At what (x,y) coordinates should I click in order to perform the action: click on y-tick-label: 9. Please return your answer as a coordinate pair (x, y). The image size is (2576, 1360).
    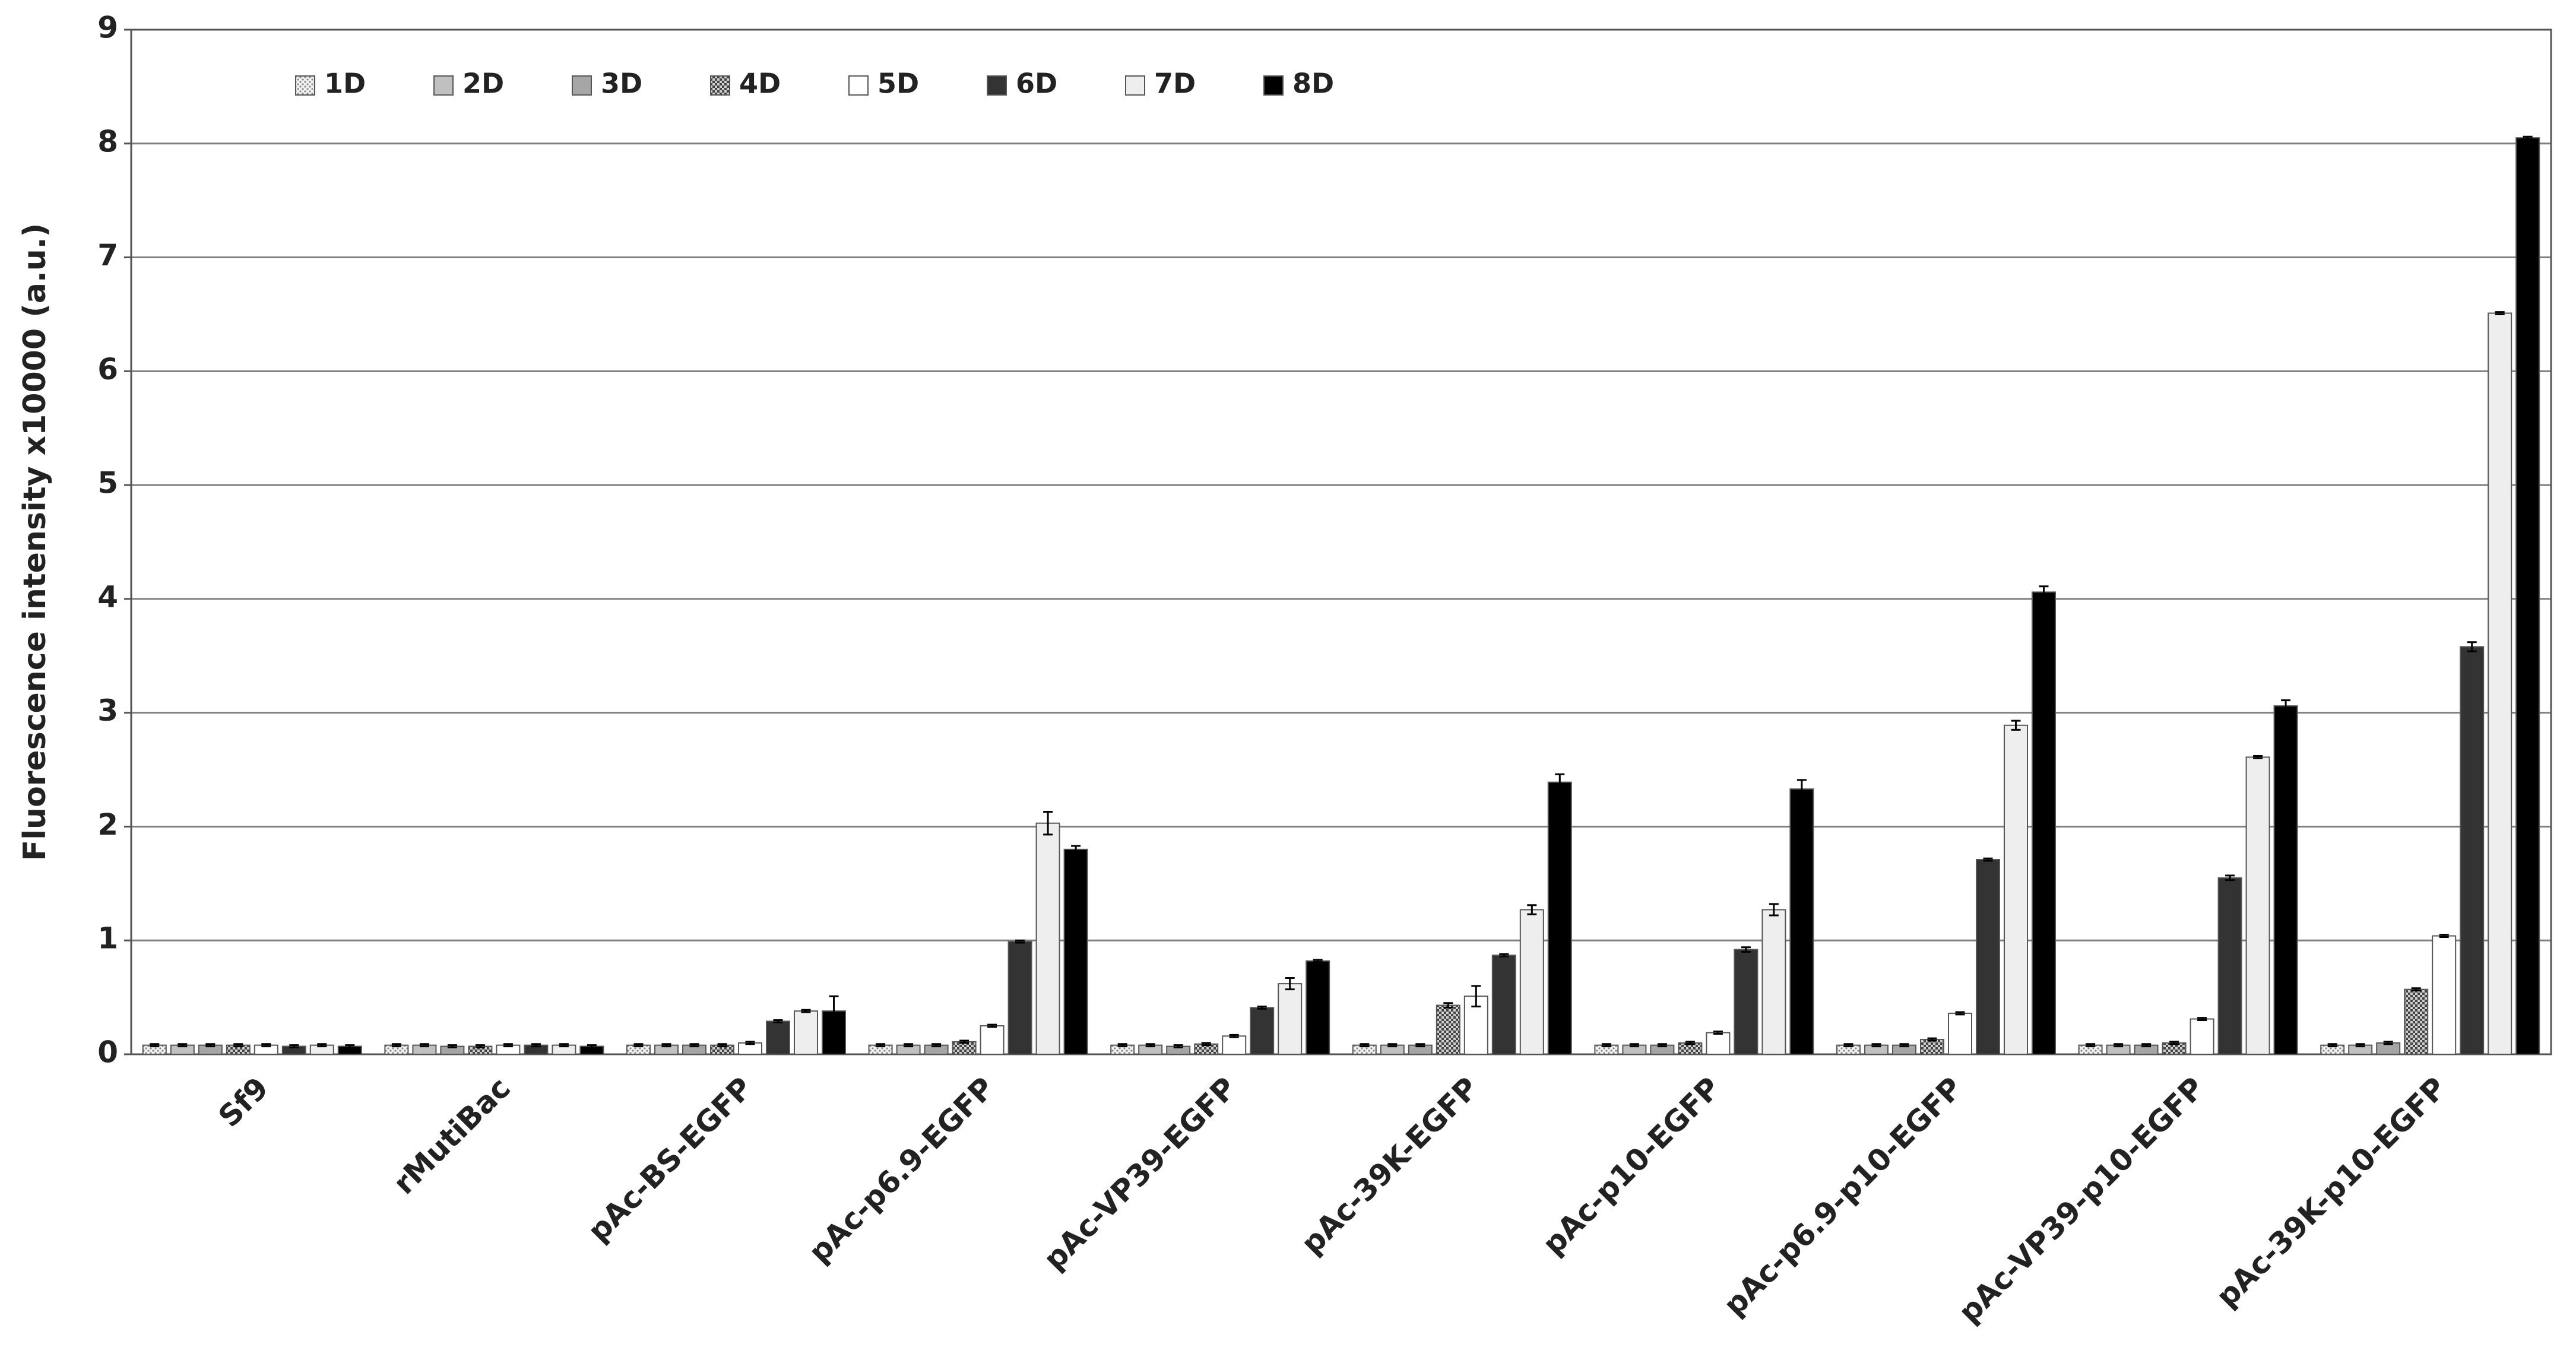
    Looking at the image, I should click on (108, 28).